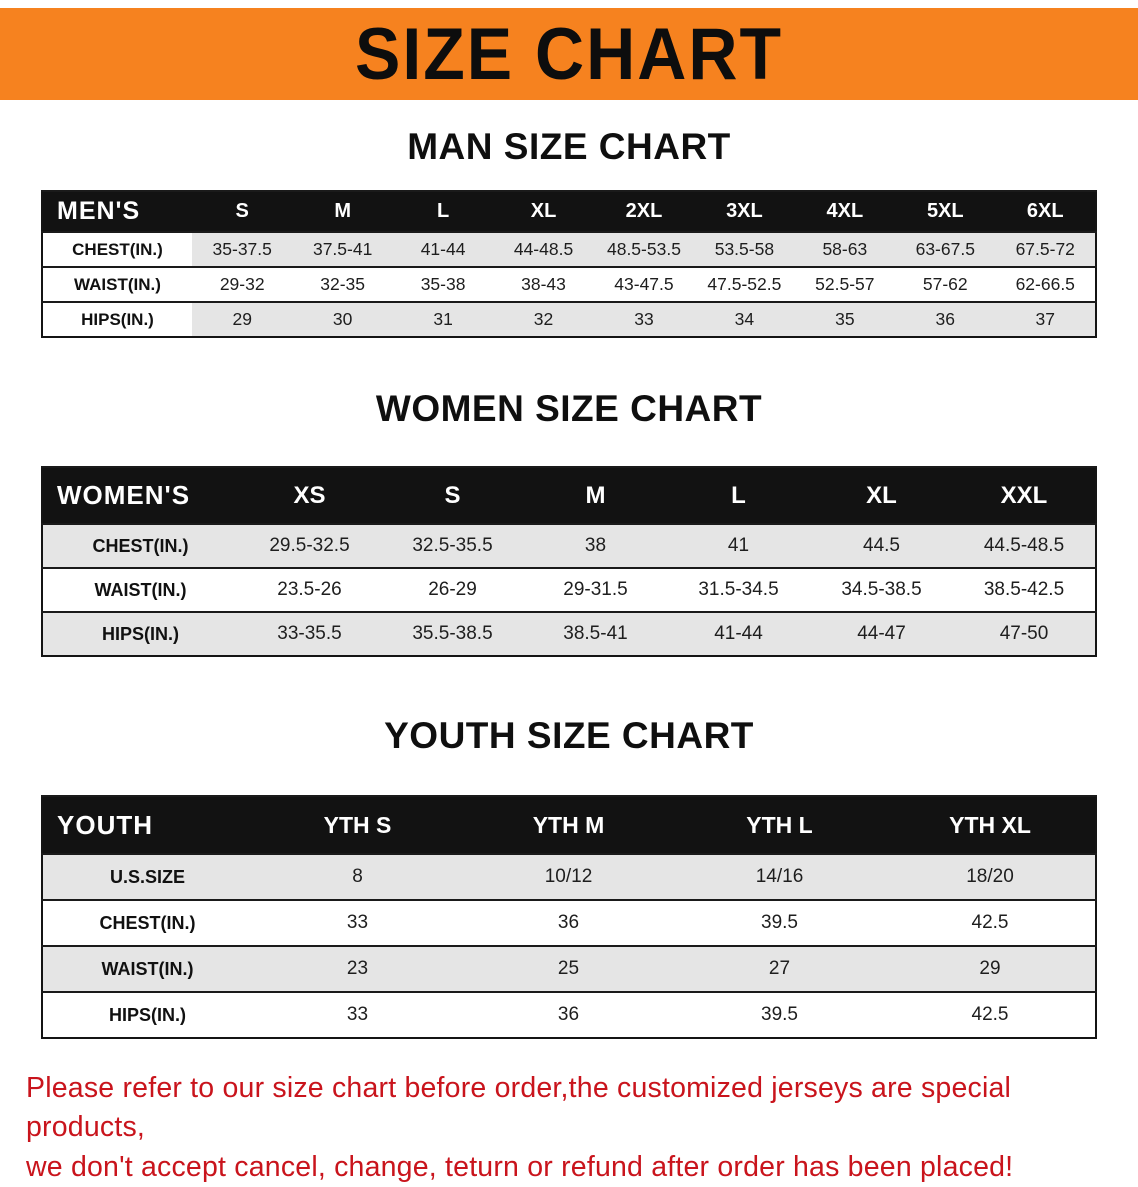  What do you see at coordinates (140, 495) in the screenshot?
I see `row-group-label: WOMEN'S` at bounding box center [140, 495].